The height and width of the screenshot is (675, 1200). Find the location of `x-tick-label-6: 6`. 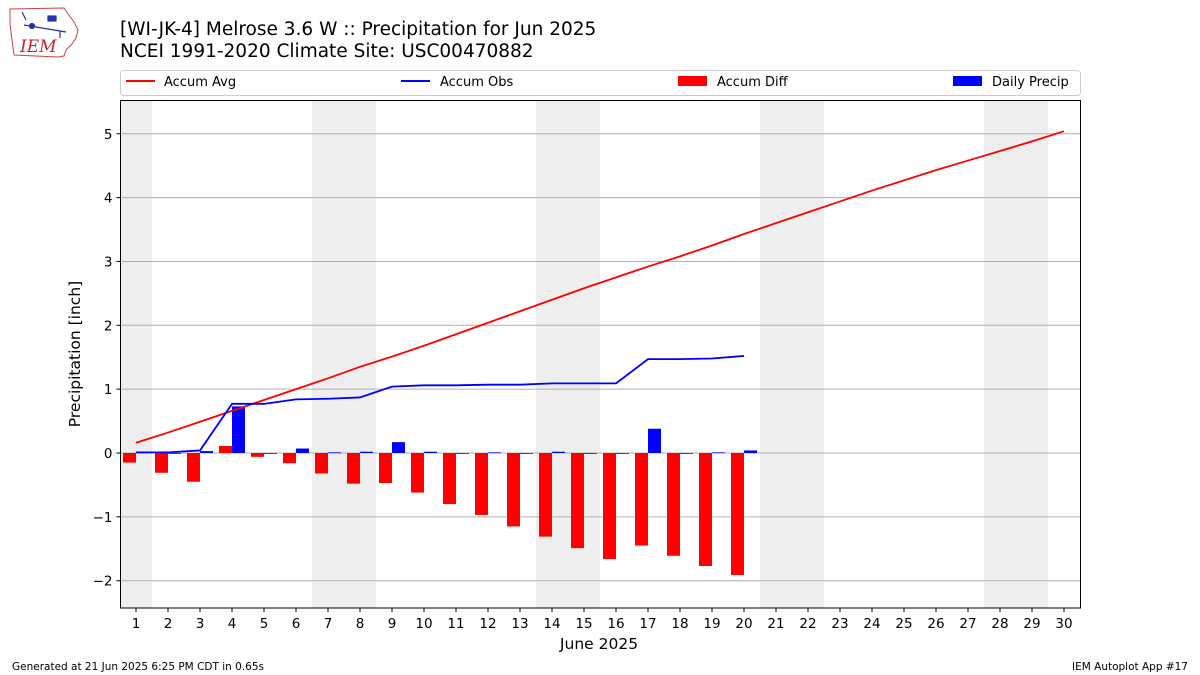

x-tick-label-6: 6 is located at coordinates (296, 624).